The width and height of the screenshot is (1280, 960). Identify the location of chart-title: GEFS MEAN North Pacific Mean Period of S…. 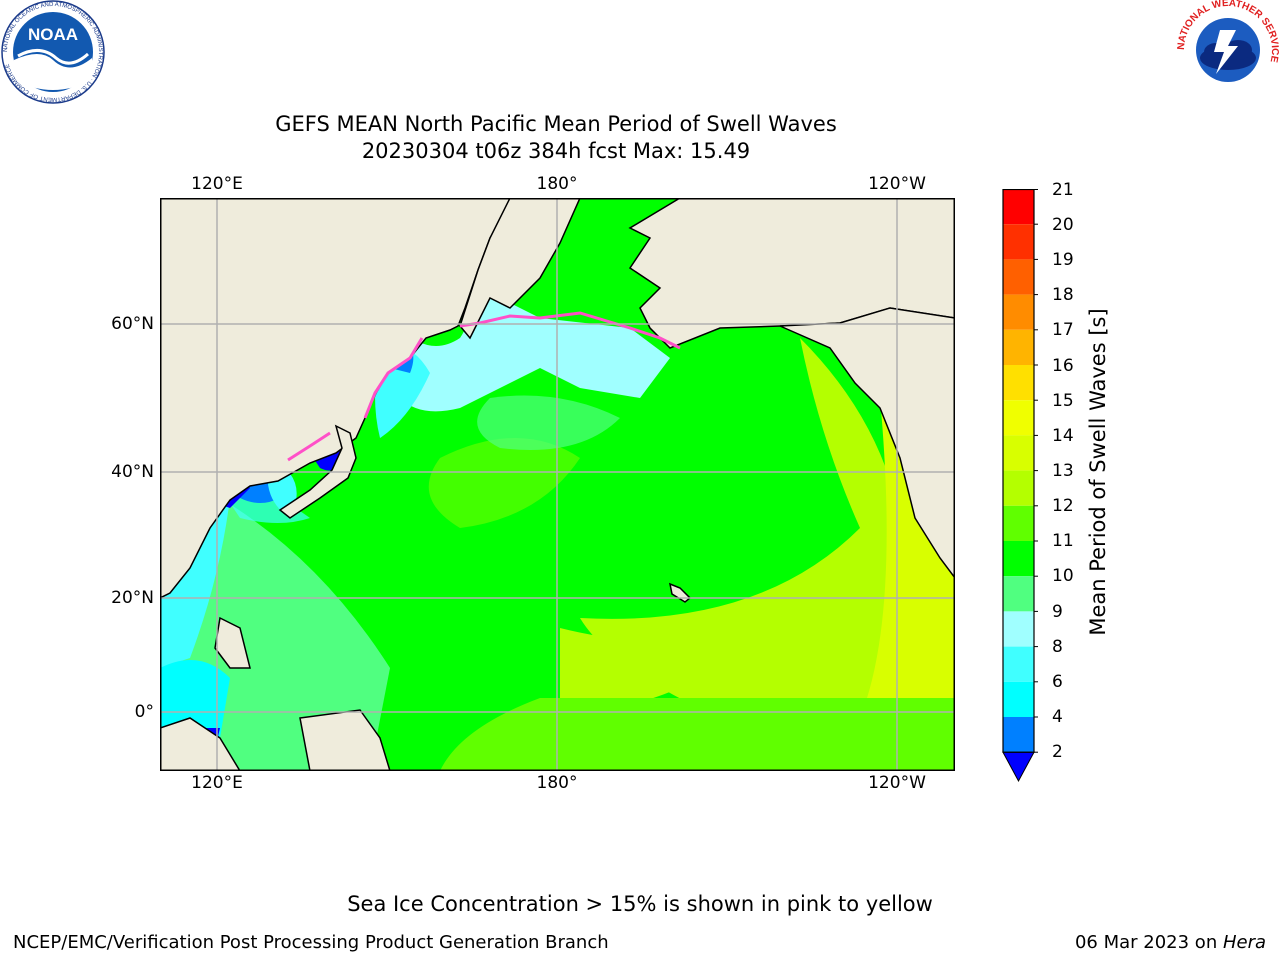
(556, 124).